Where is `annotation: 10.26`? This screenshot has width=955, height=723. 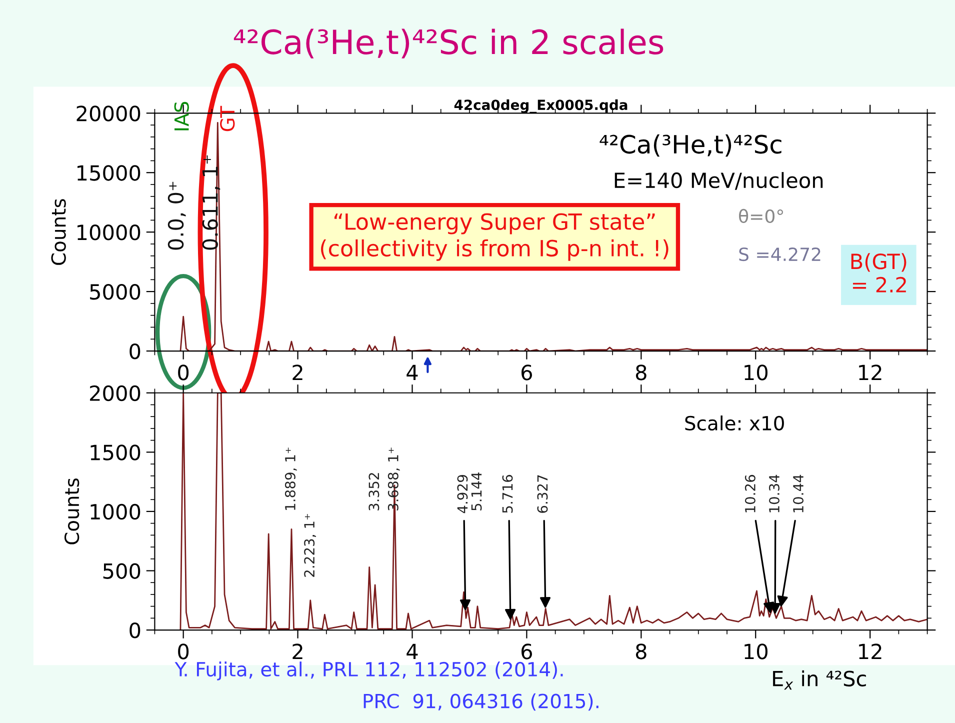 annotation: 10.26 is located at coordinates (750, 493).